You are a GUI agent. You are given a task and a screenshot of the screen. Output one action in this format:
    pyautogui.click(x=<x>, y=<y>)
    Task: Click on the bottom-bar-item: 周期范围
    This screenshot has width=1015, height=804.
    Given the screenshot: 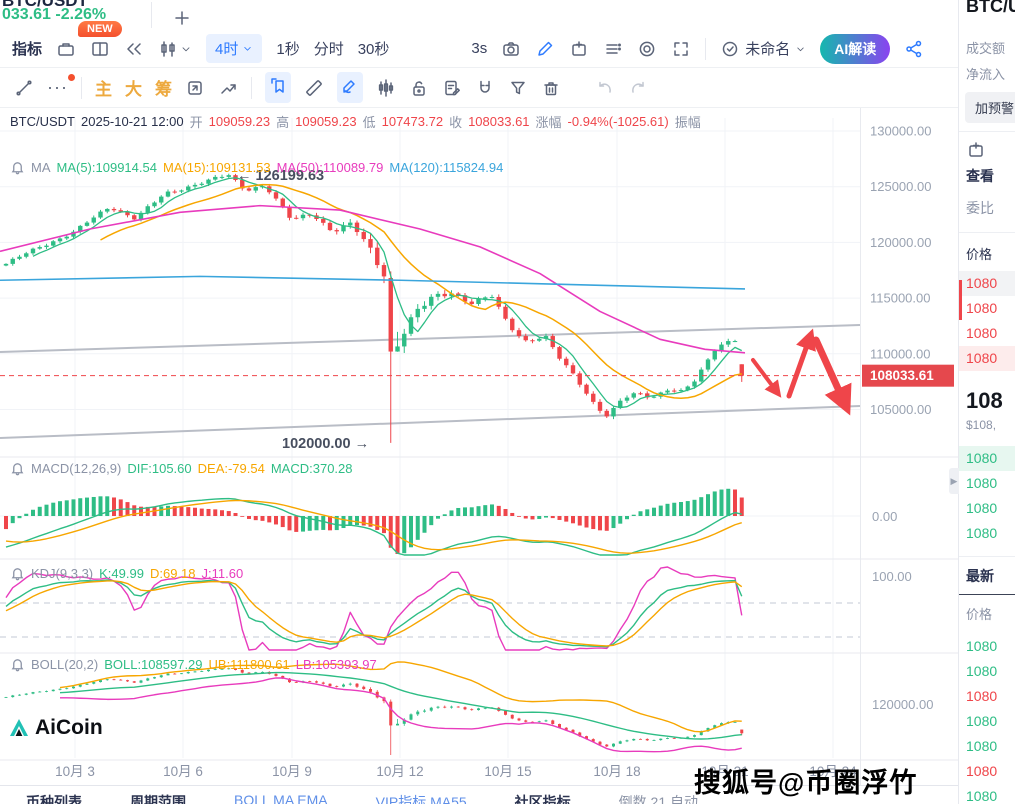 What is the action you would take?
    pyautogui.click(x=158, y=799)
    